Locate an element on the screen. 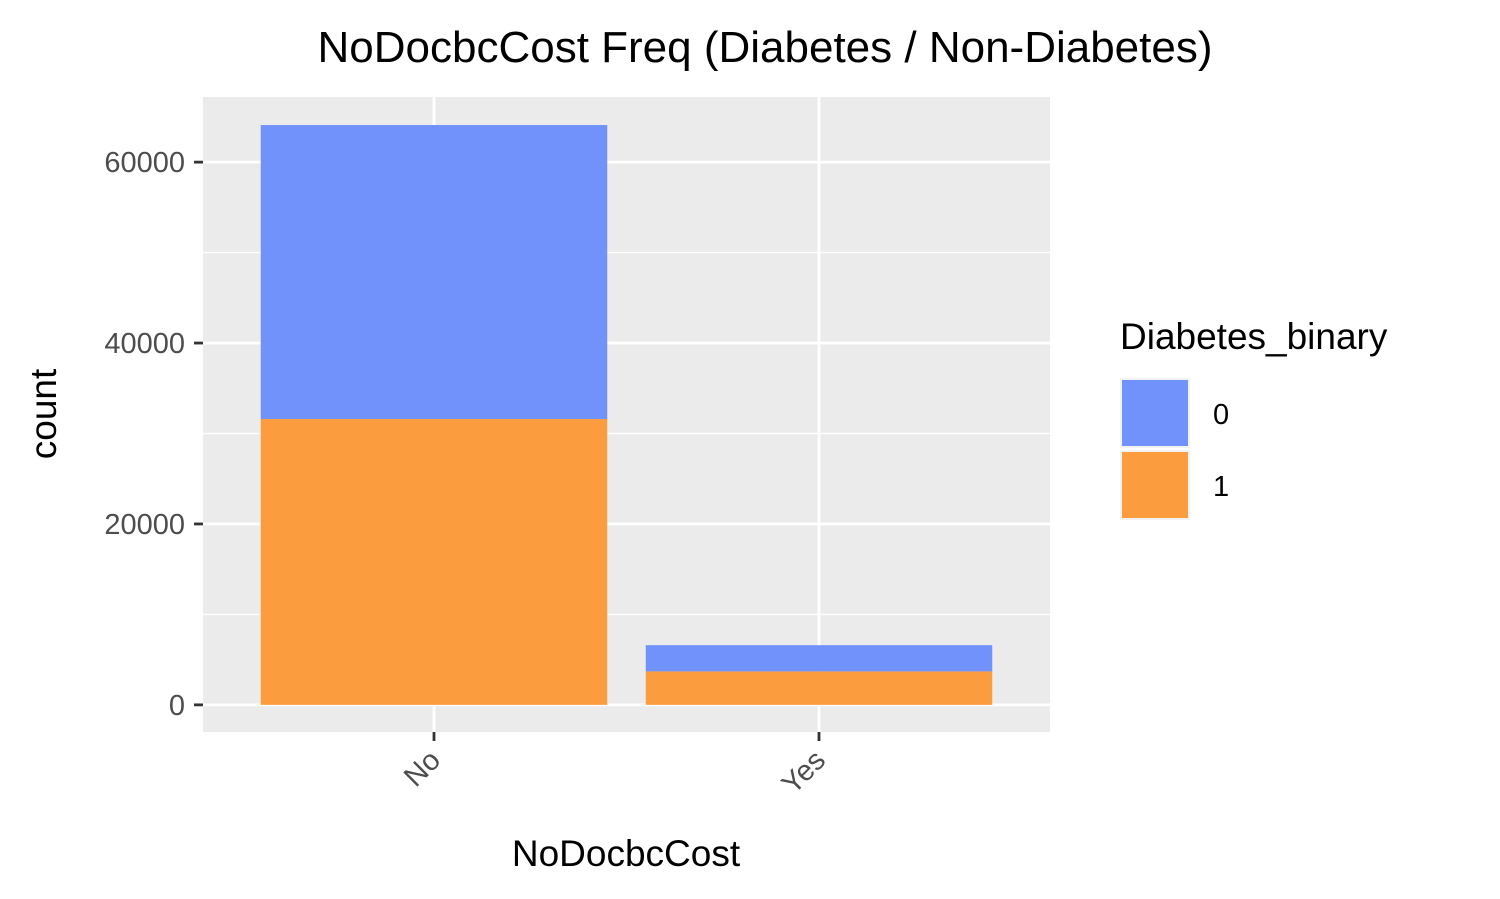 This screenshot has height=899, width=1500. y-axis-title: count is located at coordinates (43, 413).